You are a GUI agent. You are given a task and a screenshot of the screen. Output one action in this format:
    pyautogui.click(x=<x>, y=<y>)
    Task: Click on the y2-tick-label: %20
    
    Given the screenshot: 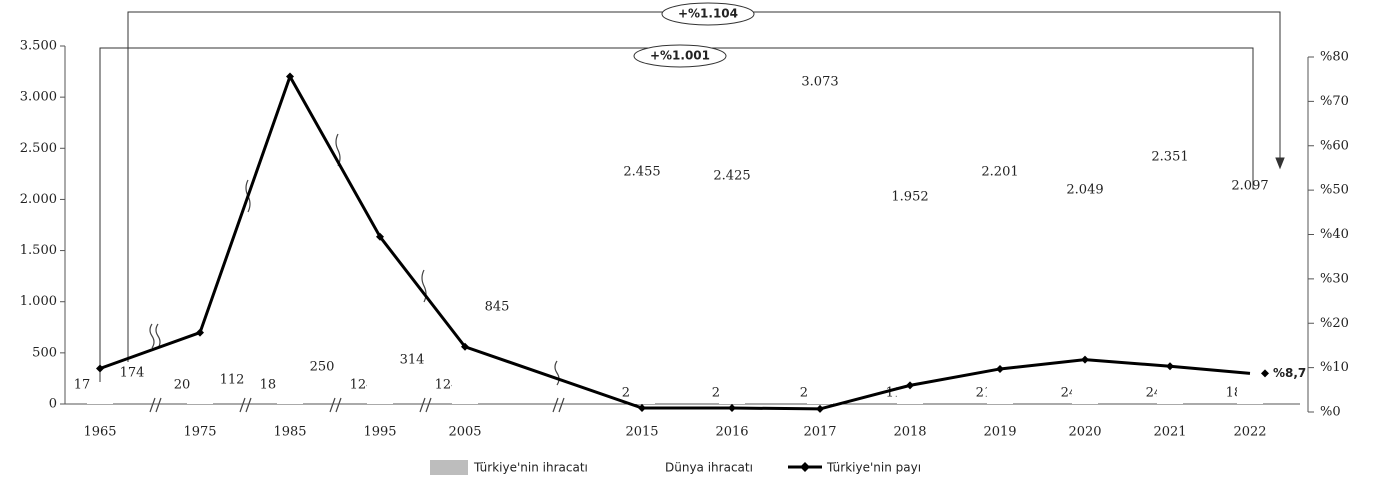 What is the action you would take?
    pyautogui.click(x=1334, y=323)
    